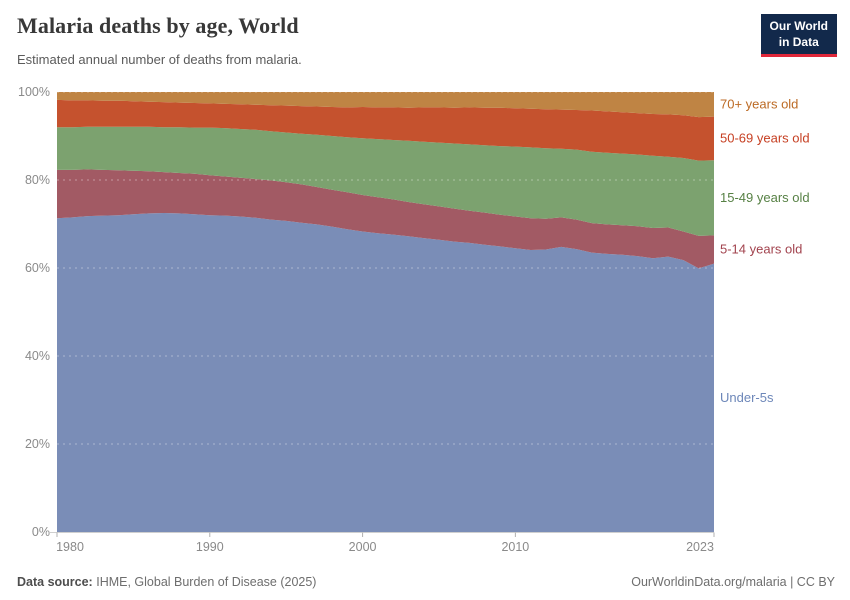  What do you see at coordinates (37, 268) in the screenshot?
I see `y-axis-label-60: 60%` at bounding box center [37, 268].